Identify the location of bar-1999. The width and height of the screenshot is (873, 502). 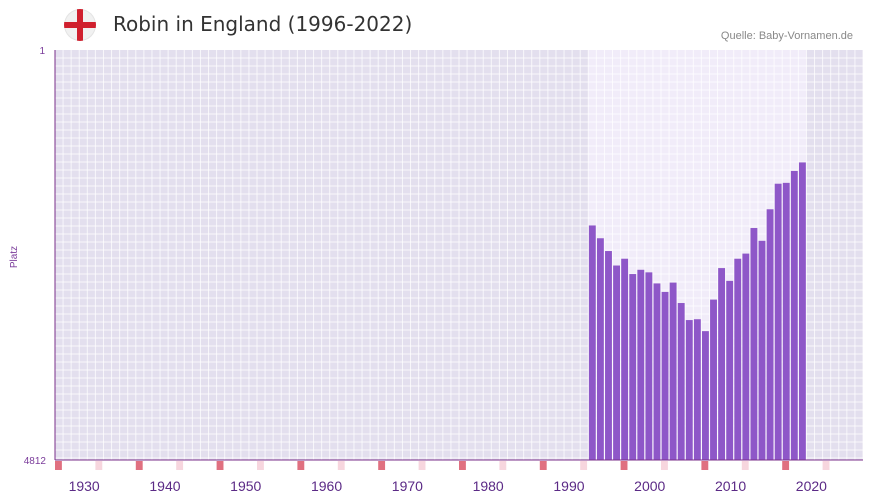
(633, 367).